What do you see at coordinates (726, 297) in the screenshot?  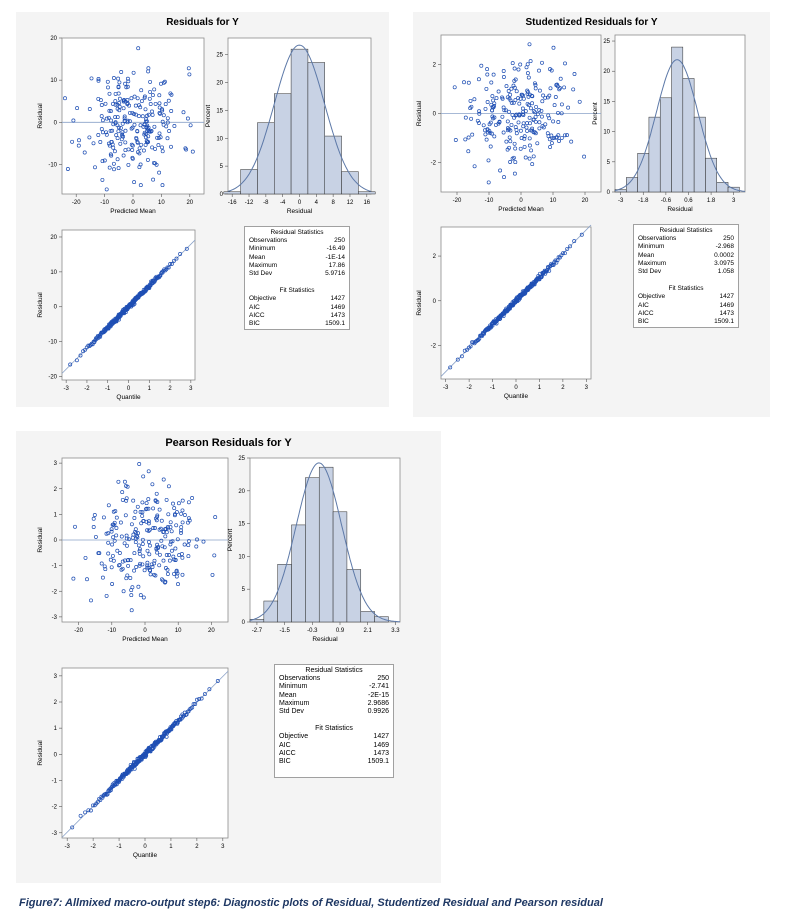 I see `stats-value: 1427` at bounding box center [726, 297].